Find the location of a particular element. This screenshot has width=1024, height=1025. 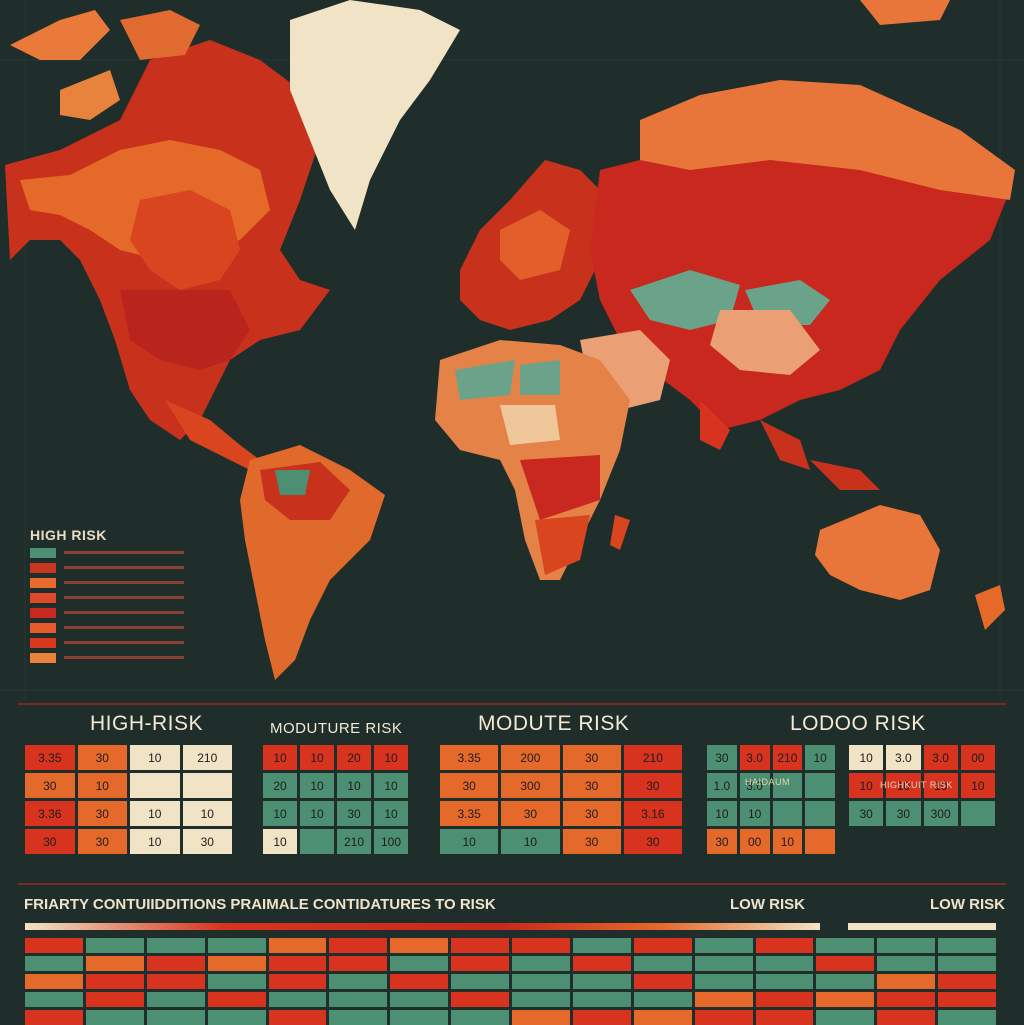

asia is located at coordinates (800, 270).